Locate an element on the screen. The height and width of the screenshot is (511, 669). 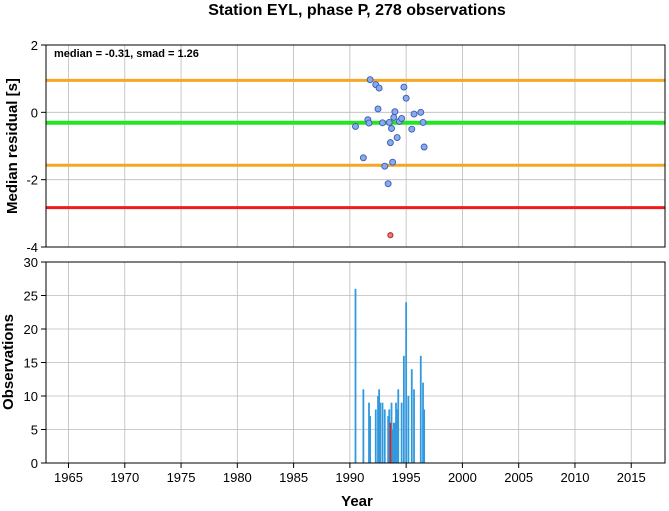
x-tick-label: 1975 is located at coordinates (181, 477).